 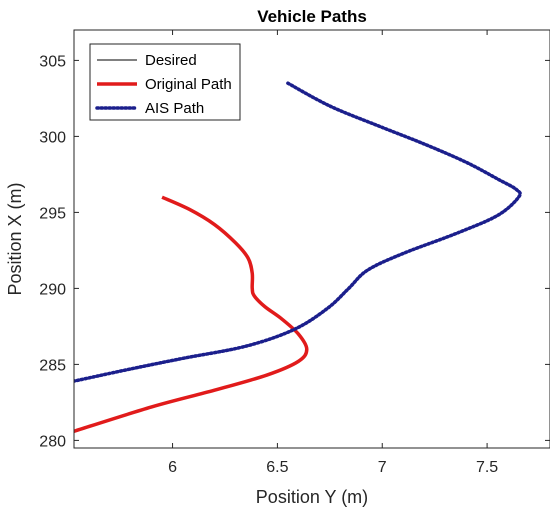 I want to click on y-tick-label: 290, so click(x=52, y=289).